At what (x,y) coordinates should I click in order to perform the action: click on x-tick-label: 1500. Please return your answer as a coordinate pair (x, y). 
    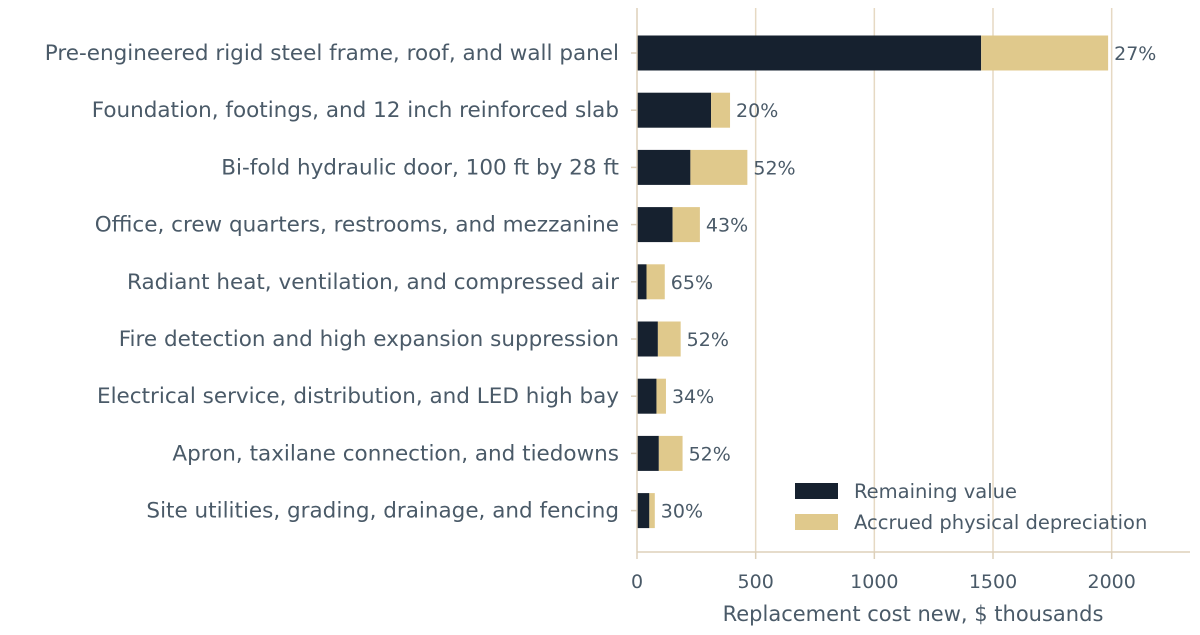
    Looking at the image, I should click on (993, 582).